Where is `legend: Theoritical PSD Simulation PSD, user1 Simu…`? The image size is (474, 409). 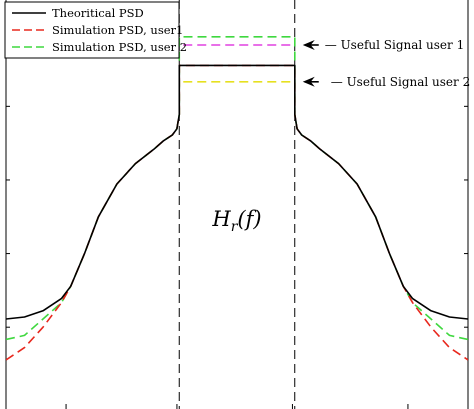
legend: Theoritical PSD Simulation PSD, user1 Simu… is located at coordinates (95, 30).